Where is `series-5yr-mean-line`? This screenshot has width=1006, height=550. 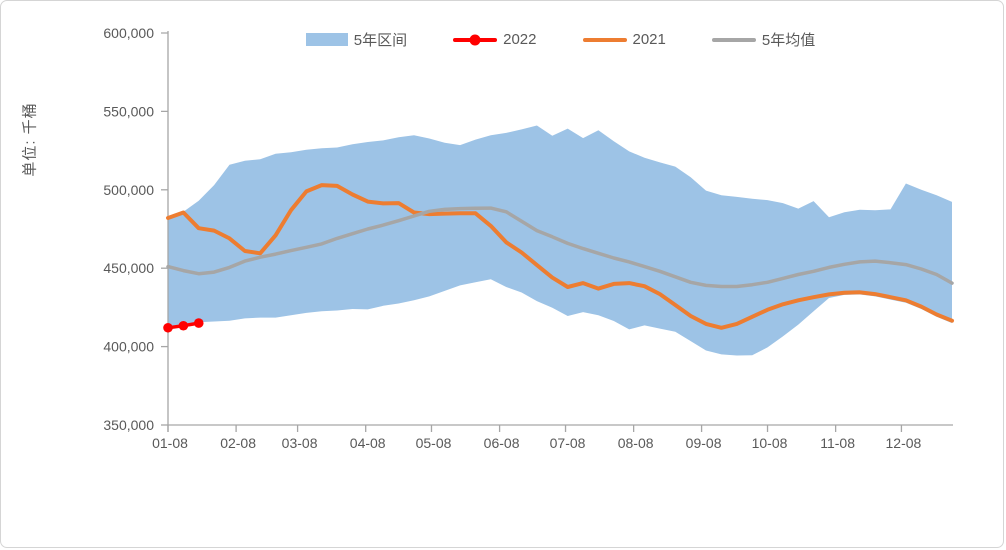 series-5yr-mean-line is located at coordinates (560, 247).